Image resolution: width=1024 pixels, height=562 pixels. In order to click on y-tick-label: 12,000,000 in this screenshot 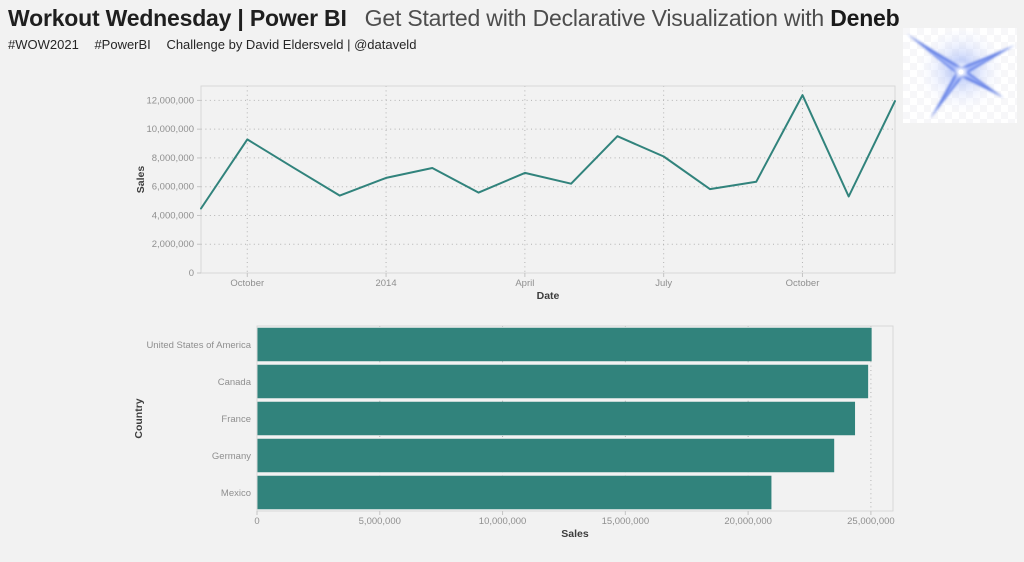, I will do `click(170, 100)`.